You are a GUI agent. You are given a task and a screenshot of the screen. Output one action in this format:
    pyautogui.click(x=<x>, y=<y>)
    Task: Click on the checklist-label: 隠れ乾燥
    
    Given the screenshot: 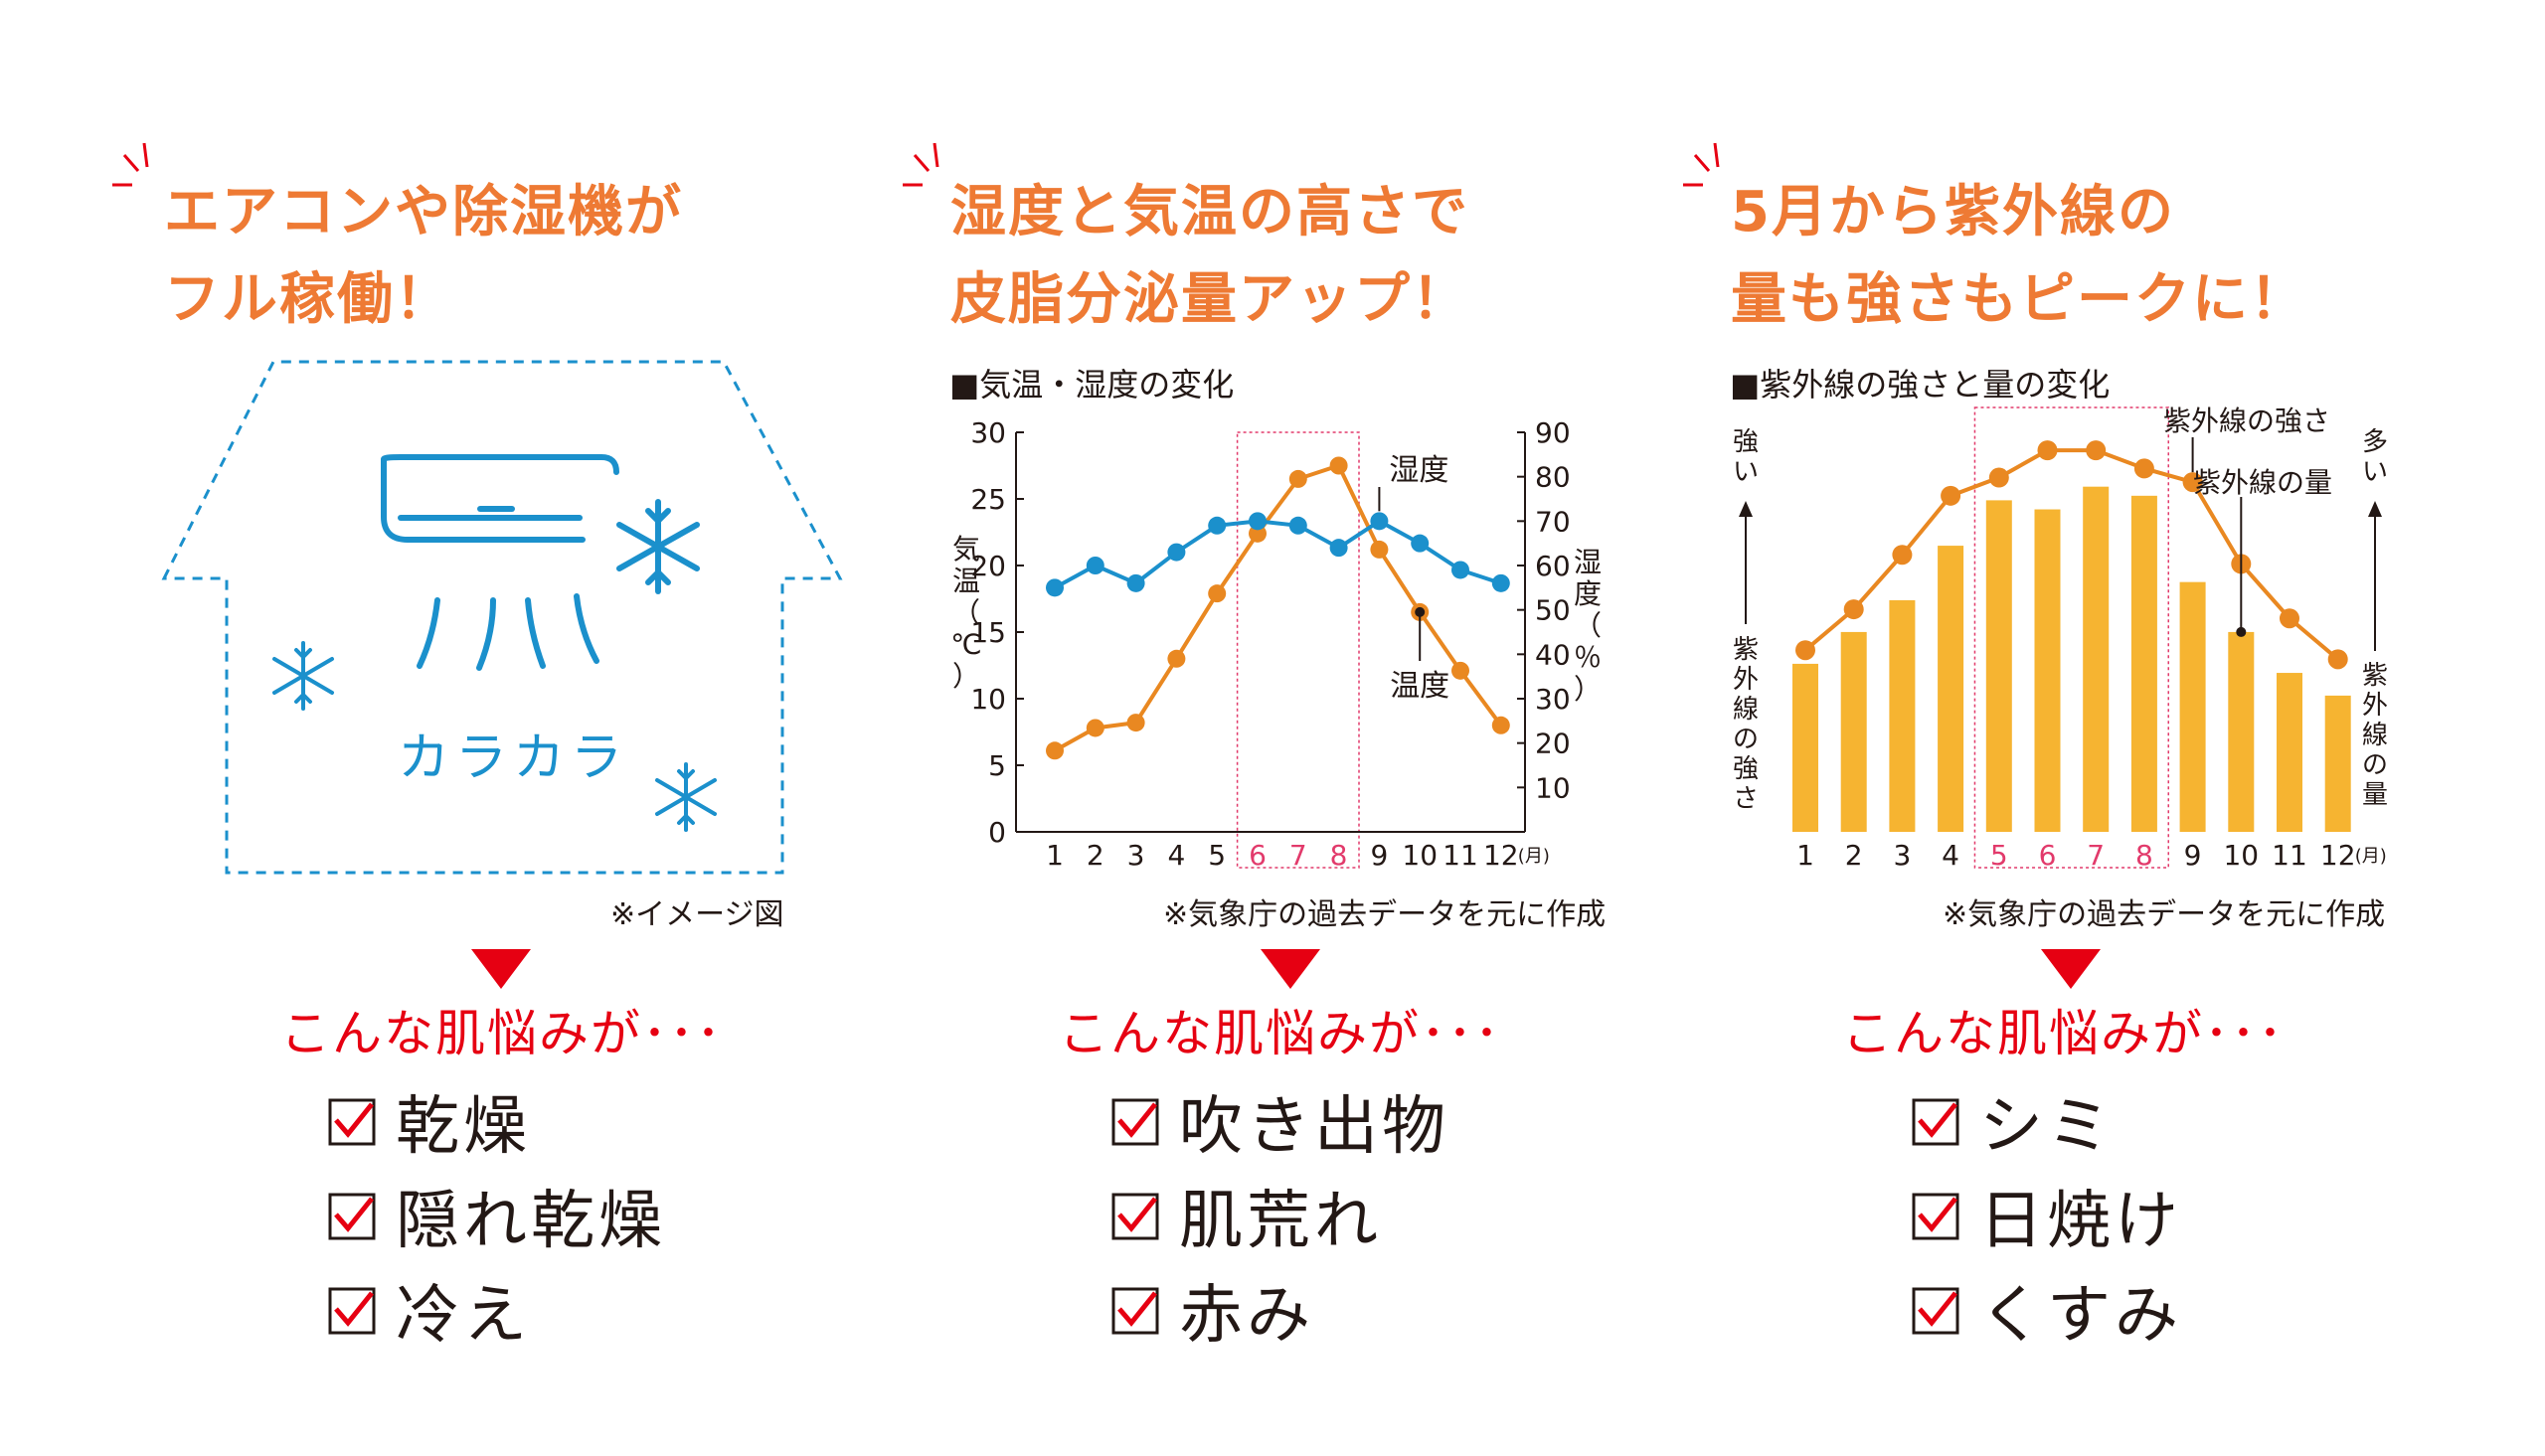 What is the action you would take?
    pyautogui.click(x=531, y=1221)
    